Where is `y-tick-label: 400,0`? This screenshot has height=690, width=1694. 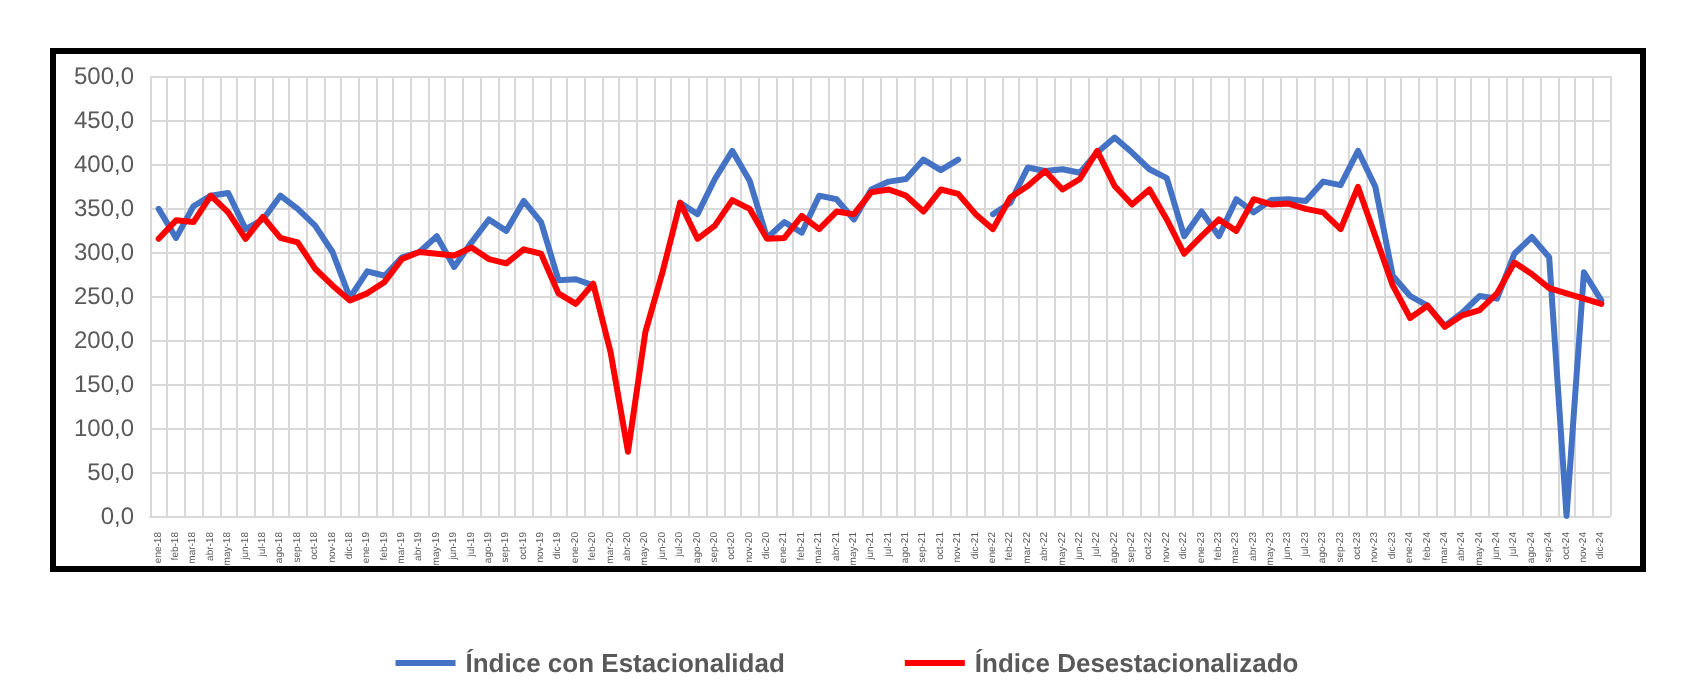 y-tick-label: 400,0 is located at coordinates (104, 164).